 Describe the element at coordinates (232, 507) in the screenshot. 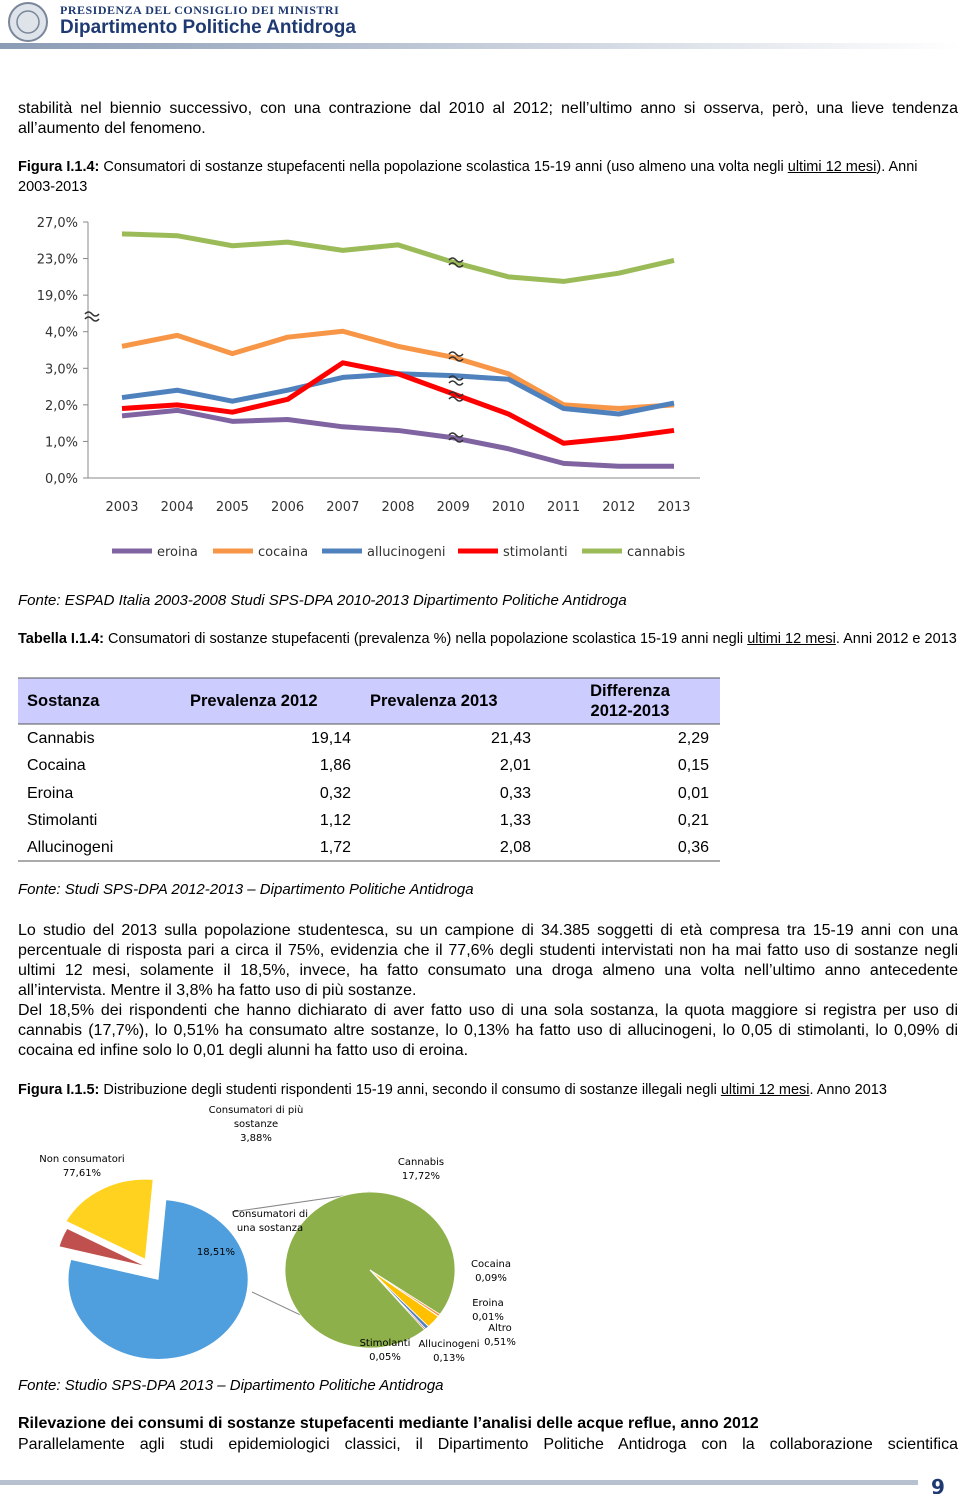

I see `x-tick-label: 2005` at that location.